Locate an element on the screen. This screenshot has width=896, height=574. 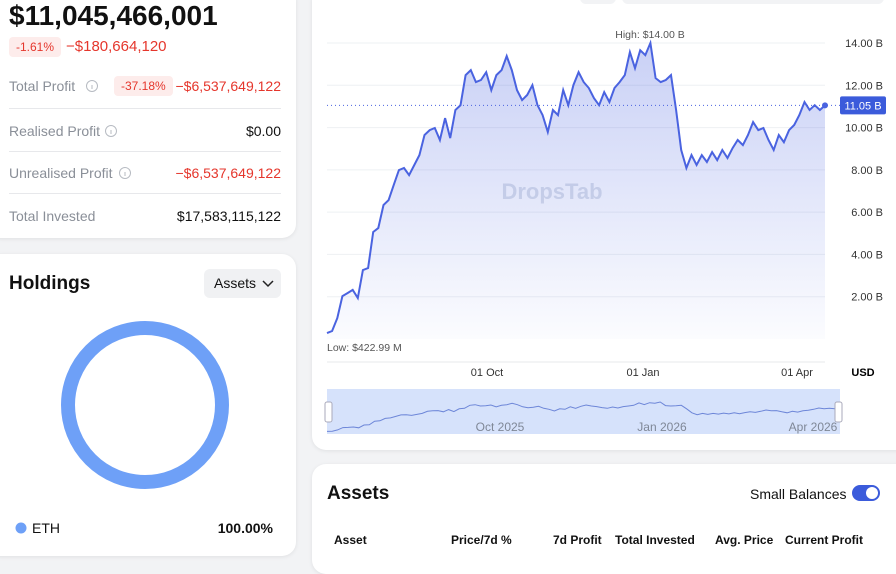
row-label: Total Invested is located at coordinates (52, 216).